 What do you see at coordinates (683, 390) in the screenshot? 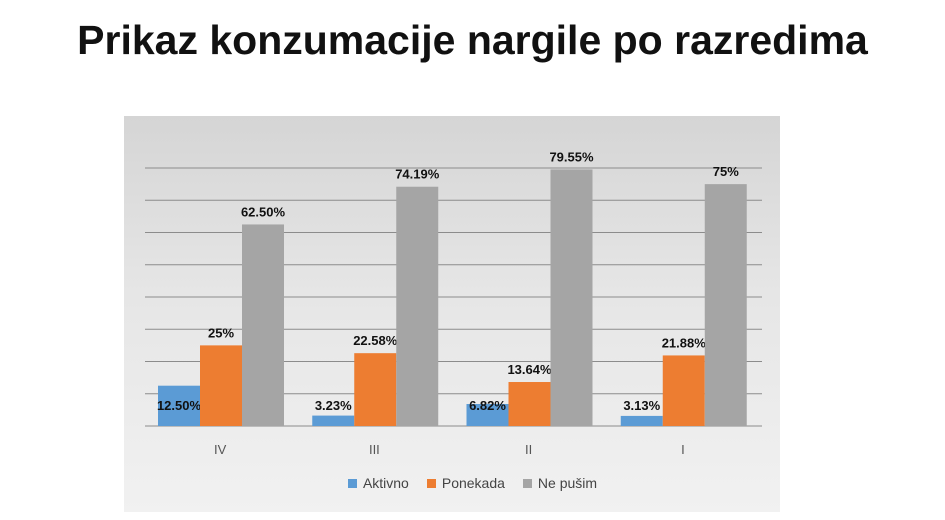
I see `bar-ponekada-i` at bounding box center [683, 390].